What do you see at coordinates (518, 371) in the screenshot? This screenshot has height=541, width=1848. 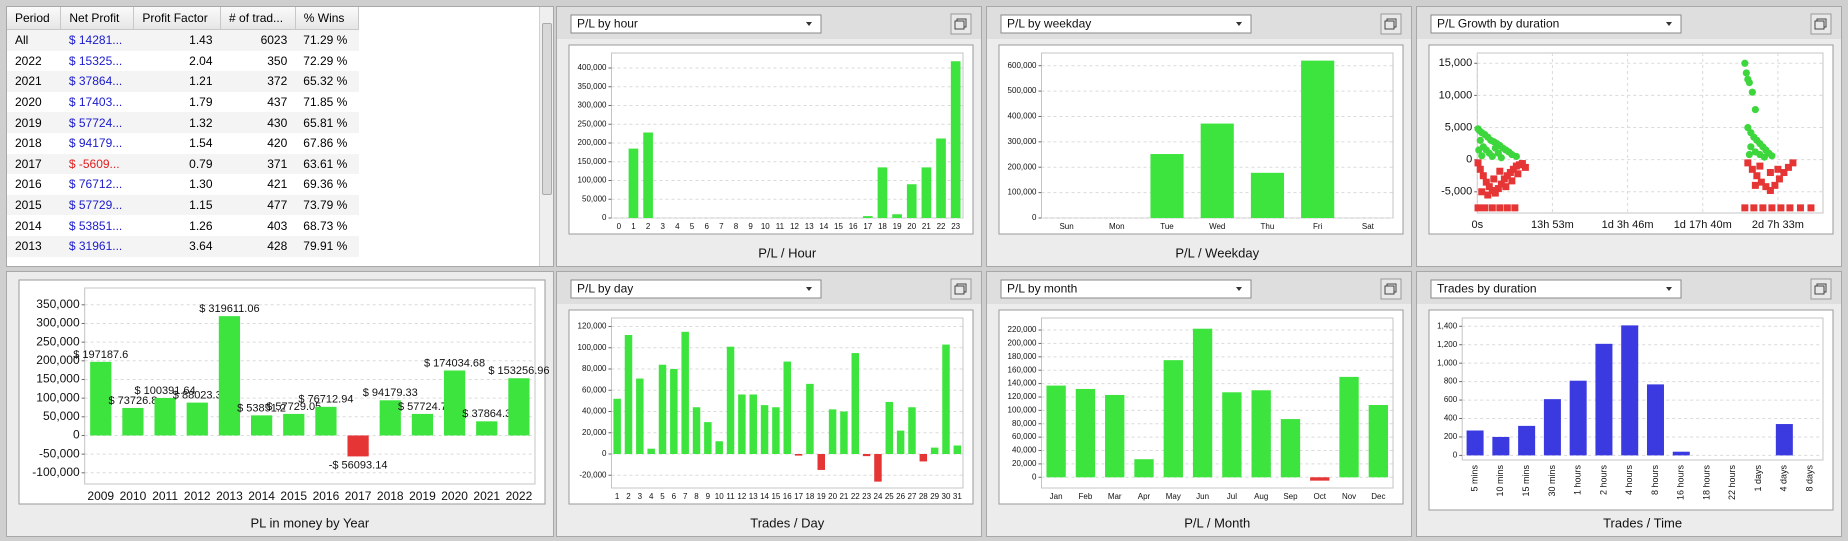 I see `data-label: $ 153256.96` at bounding box center [518, 371].